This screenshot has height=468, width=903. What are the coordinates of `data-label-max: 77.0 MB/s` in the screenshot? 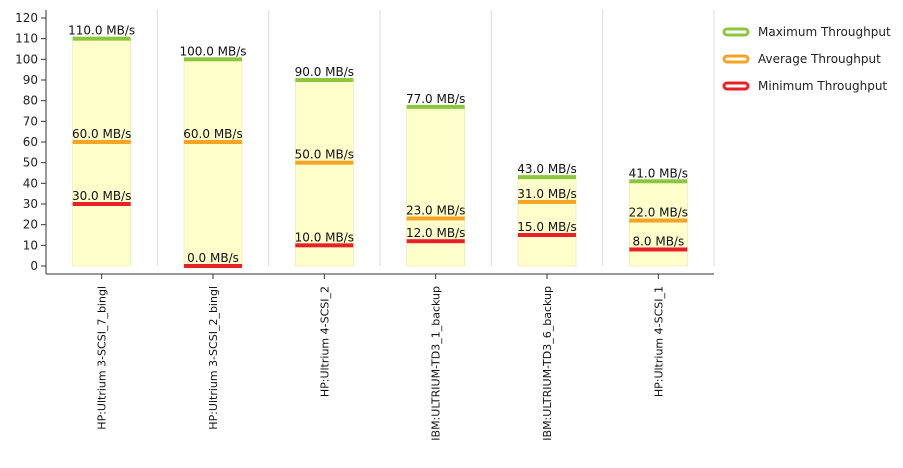 It's located at (435, 99).